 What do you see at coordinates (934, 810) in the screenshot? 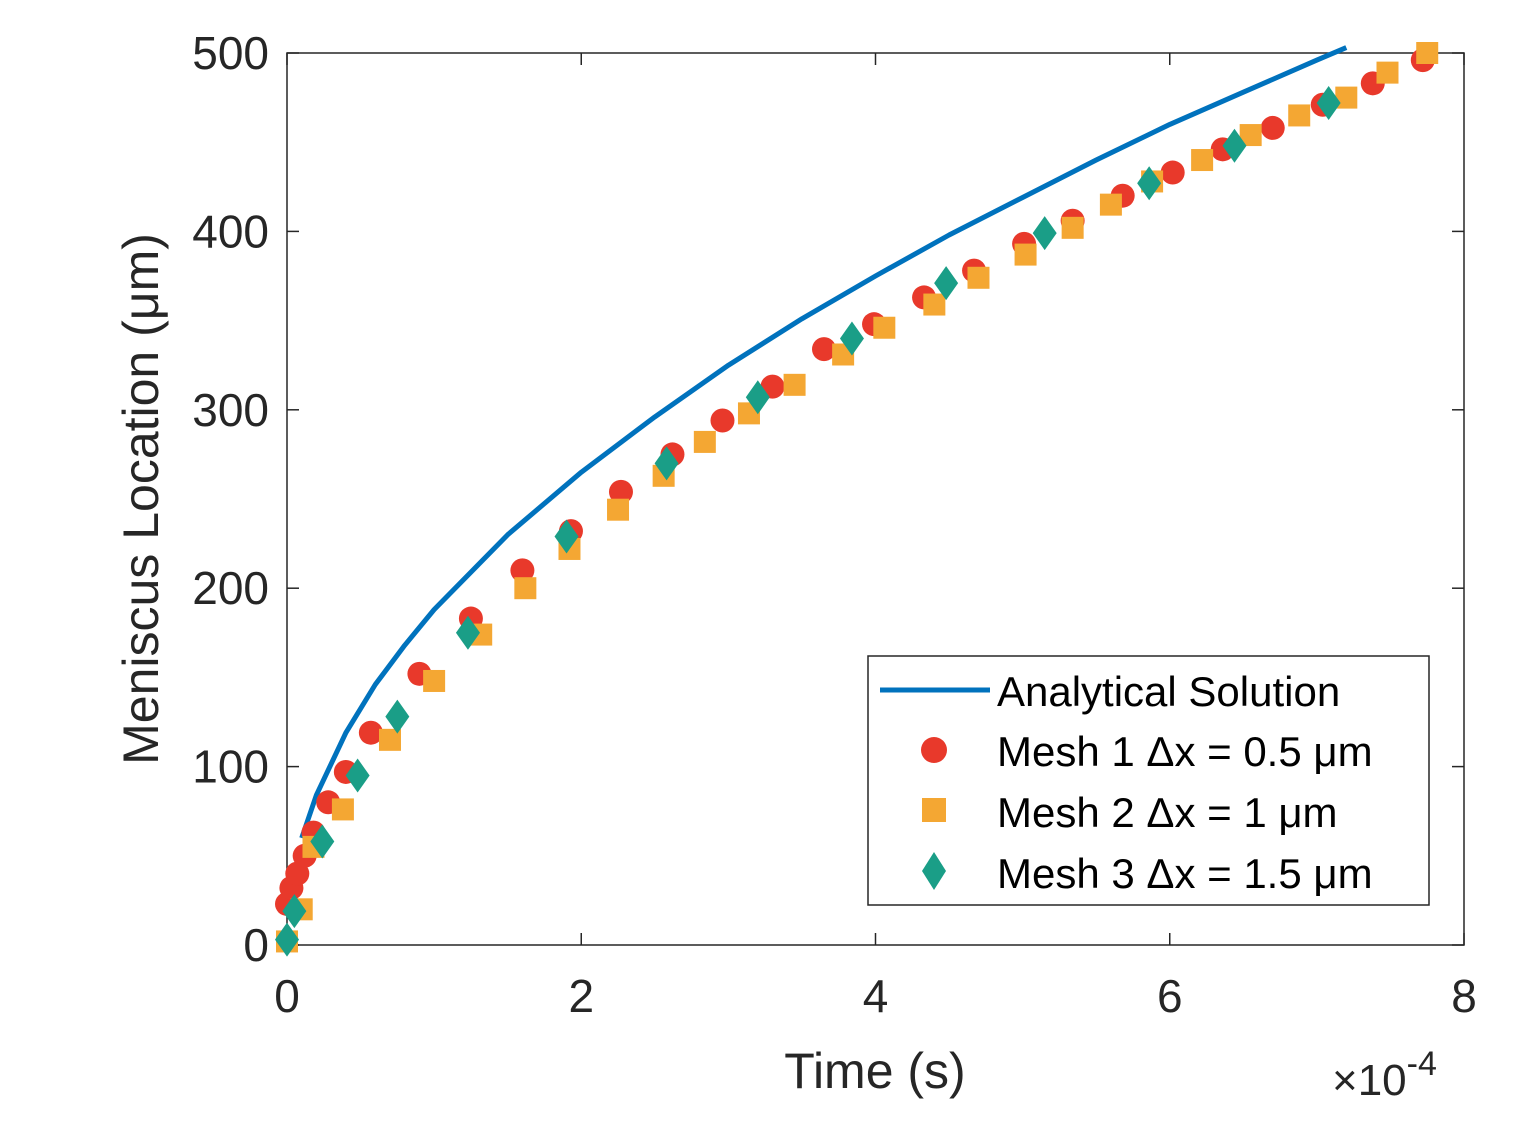
I see `legend-marker-mesh2` at bounding box center [934, 810].